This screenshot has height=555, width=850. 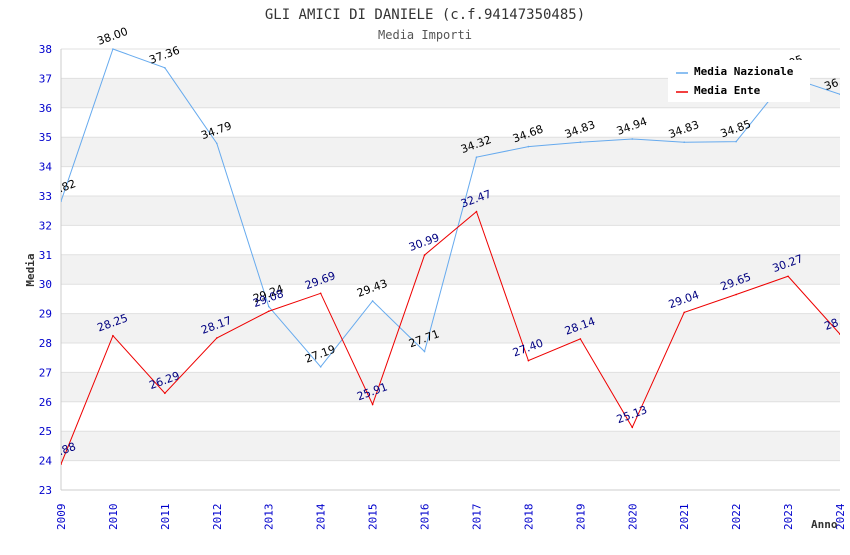 What do you see at coordinates (425, 35) in the screenshot?
I see `chart-subtitle: Media Importi` at bounding box center [425, 35].